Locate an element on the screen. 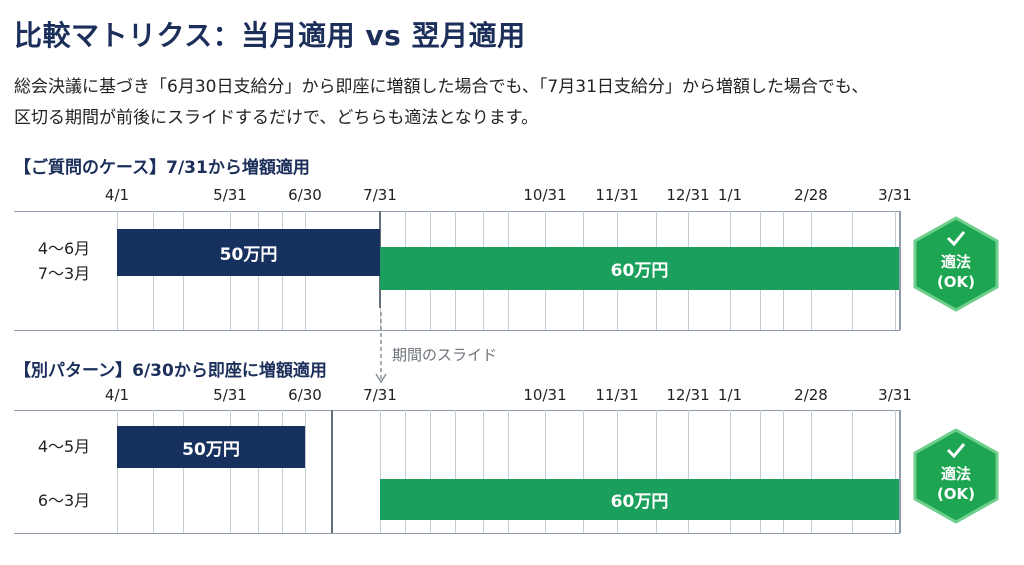  row-label: 4〜6月 7〜3月 is located at coordinates (64, 261).